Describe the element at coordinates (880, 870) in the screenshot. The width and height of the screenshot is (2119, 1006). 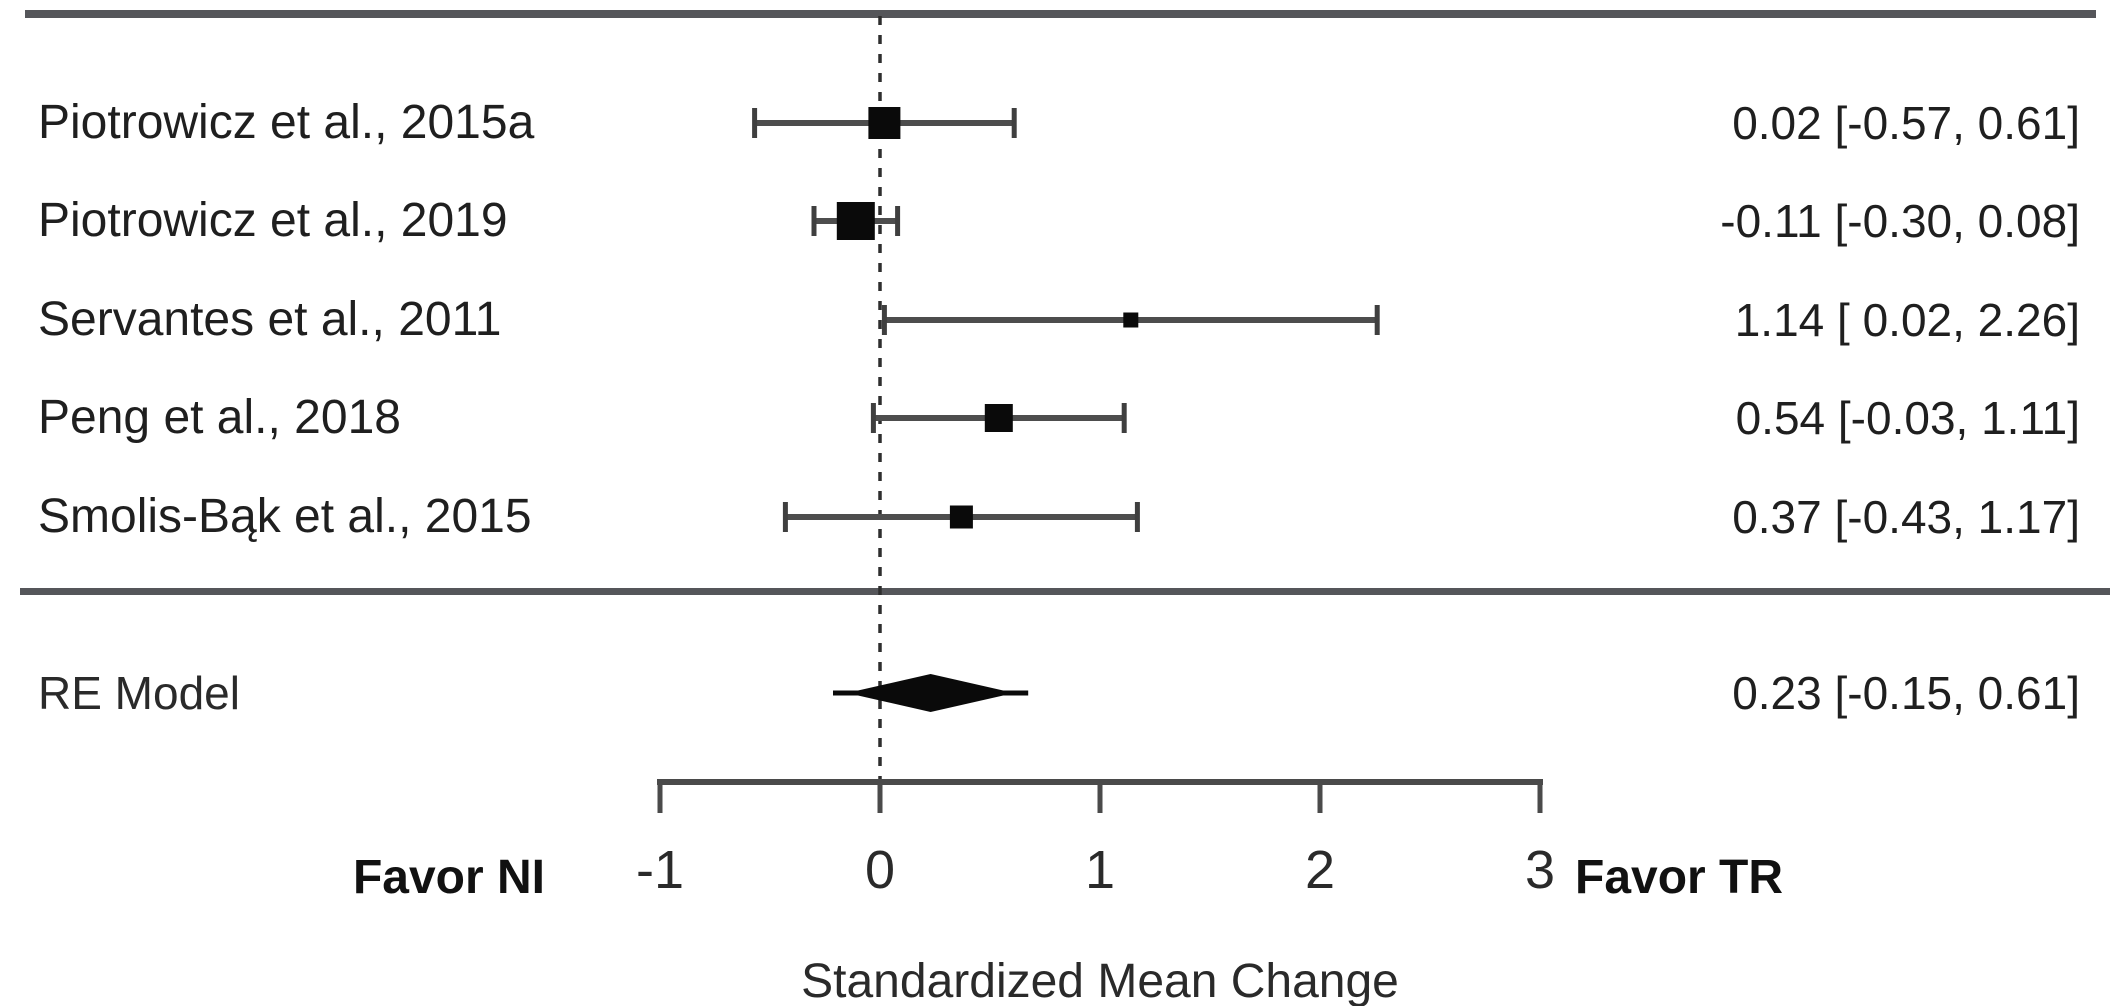
I see `x-tick-label: 0` at that location.